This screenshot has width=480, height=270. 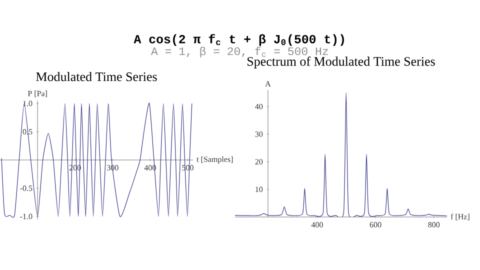 I want to click on y-tick-label: -1.0, so click(x=26, y=217).